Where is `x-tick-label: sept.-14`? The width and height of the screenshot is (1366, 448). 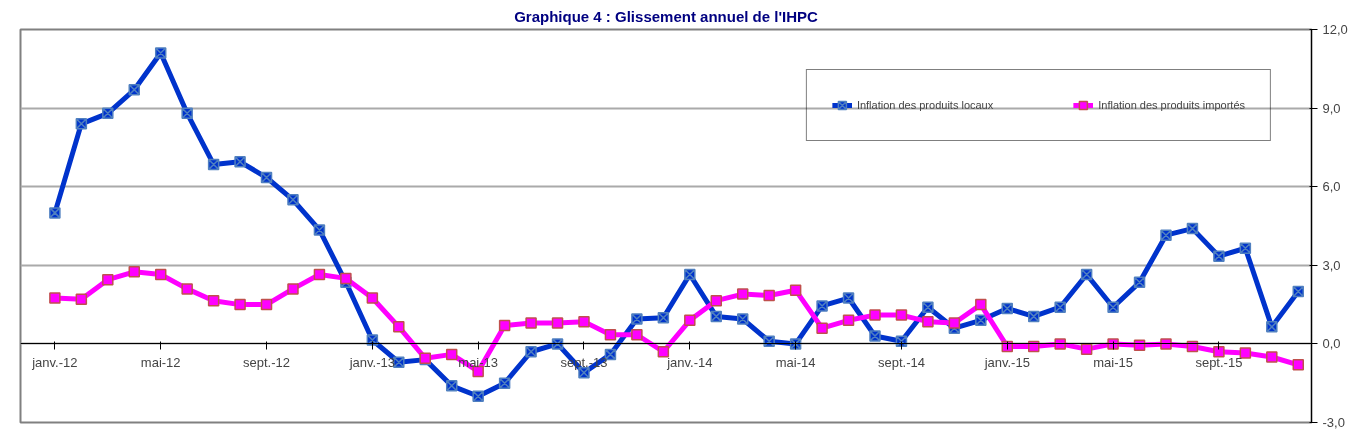
x-tick-label: sept.-14 is located at coordinates (901, 362).